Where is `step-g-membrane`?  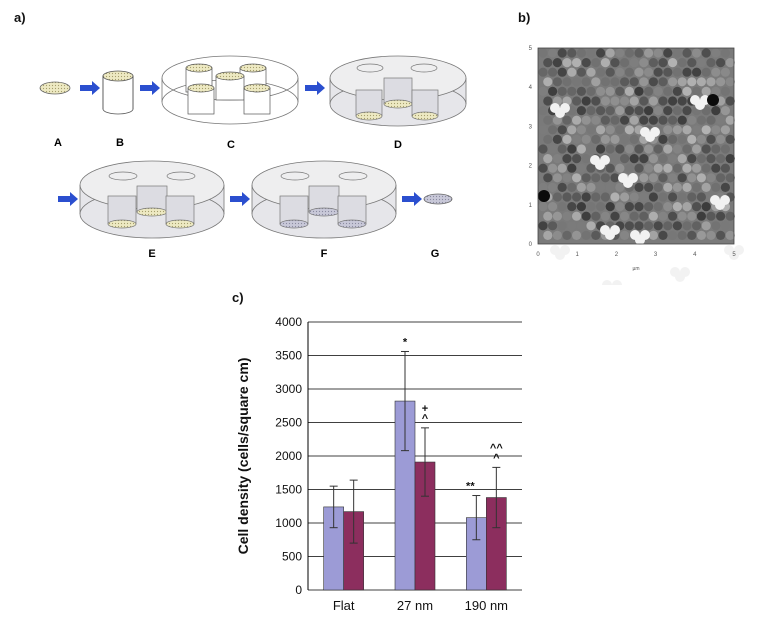 step-g-membrane is located at coordinates (438, 199).